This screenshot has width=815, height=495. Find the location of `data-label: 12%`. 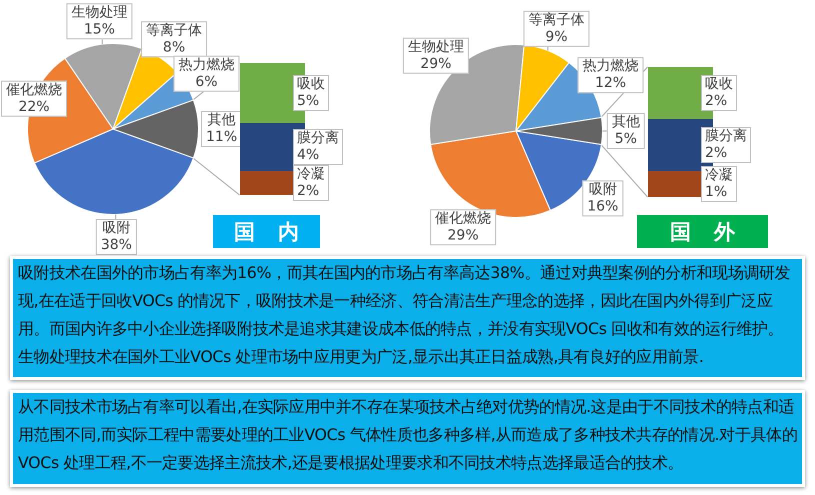

data-label: 12% is located at coordinates (610, 83).